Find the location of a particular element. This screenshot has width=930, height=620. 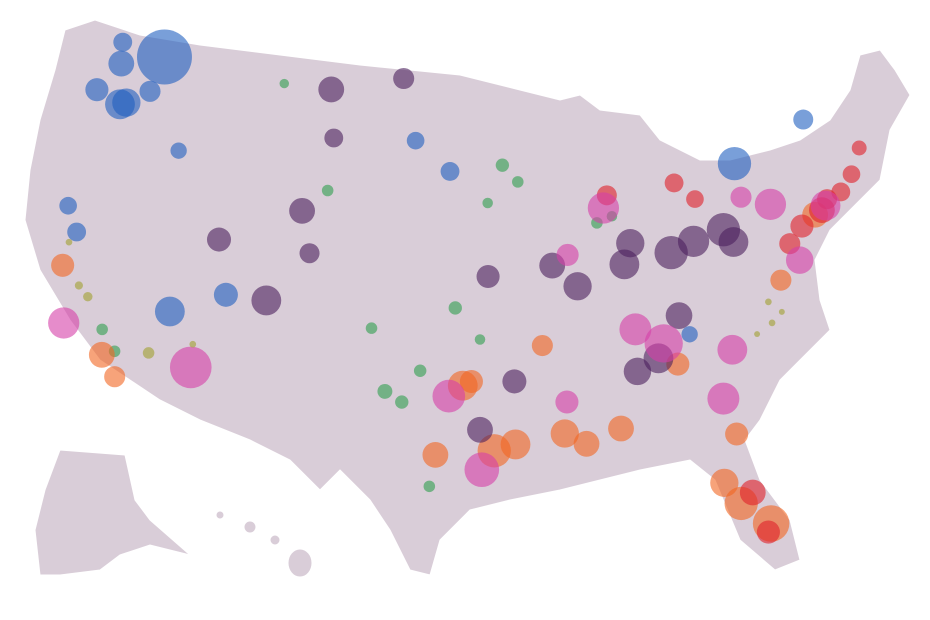

alaska is located at coordinates (112, 512).